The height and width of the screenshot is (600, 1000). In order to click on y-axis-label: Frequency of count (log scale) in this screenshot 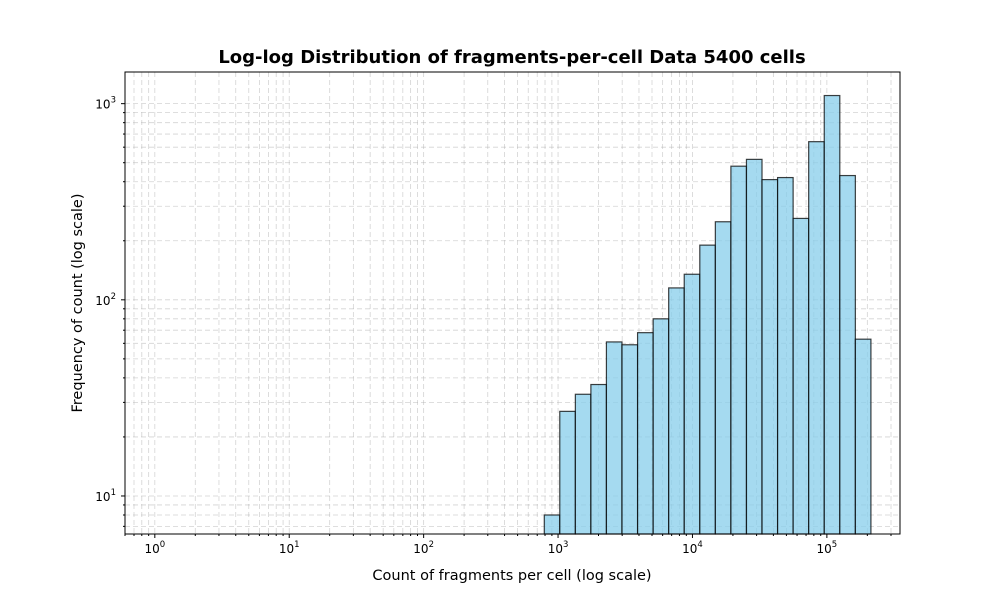, I will do `click(78, 302)`.